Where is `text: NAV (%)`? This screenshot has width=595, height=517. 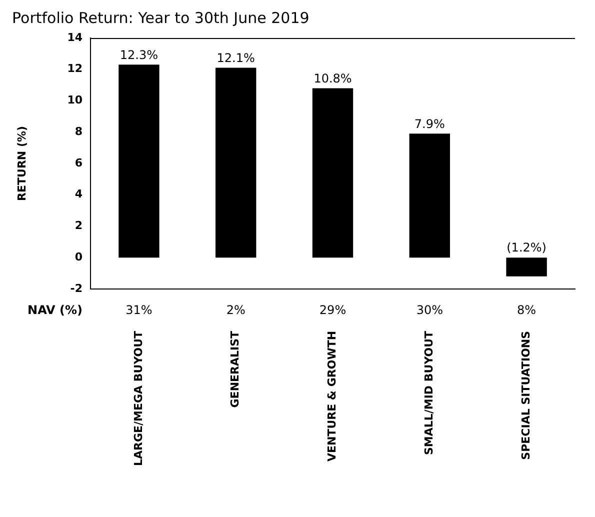 text: NAV (%) is located at coordinates (55, 310).